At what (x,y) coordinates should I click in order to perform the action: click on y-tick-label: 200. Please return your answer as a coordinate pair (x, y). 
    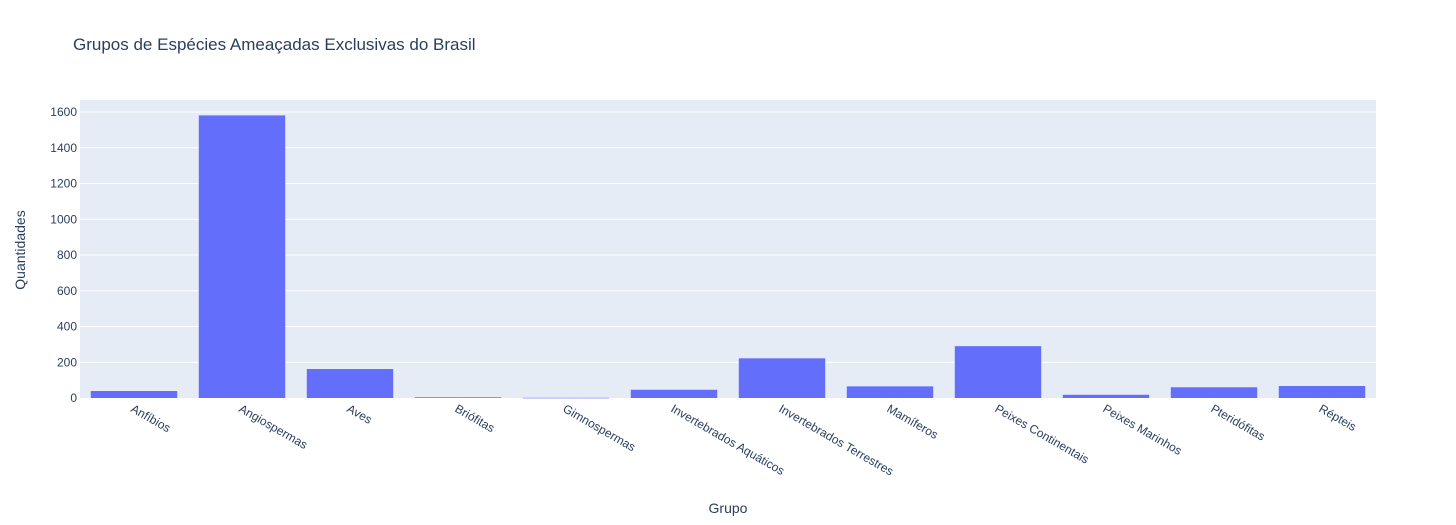
    Looking at the image, I should click on (67, 362).